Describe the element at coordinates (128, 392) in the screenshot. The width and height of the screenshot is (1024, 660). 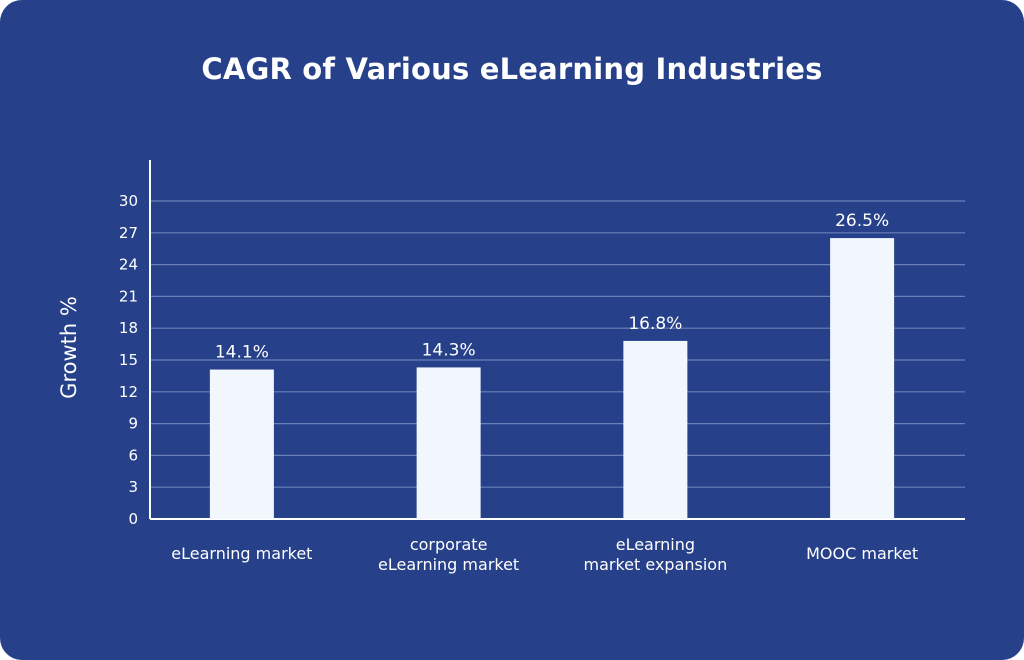
I see `y-tick-label: 12` at that location.